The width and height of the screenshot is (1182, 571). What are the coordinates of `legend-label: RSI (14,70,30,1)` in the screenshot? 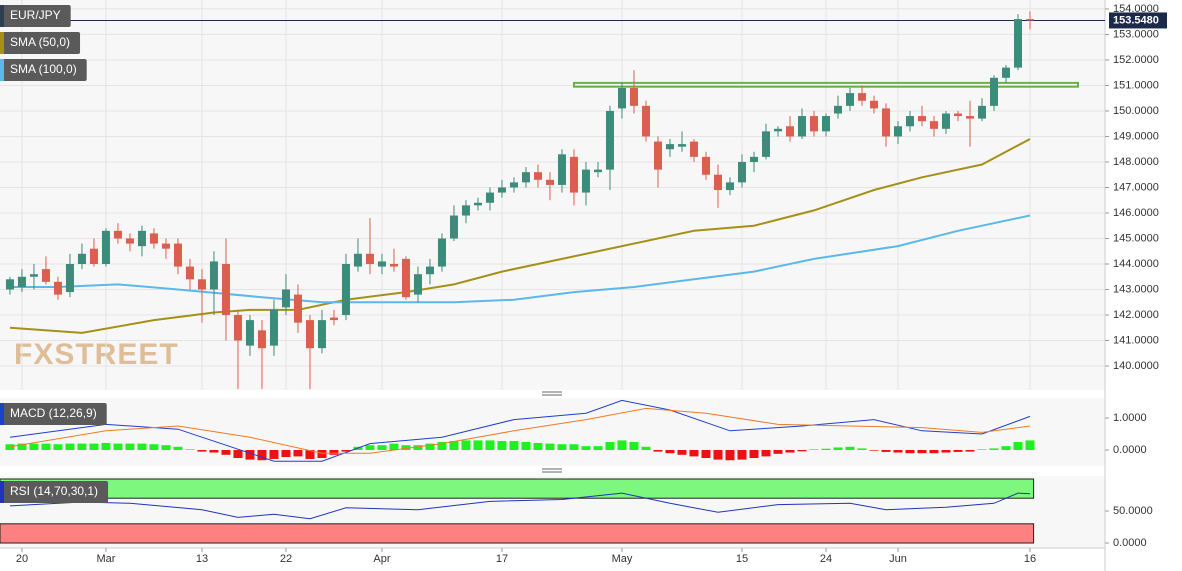 It's located at (54, 491).